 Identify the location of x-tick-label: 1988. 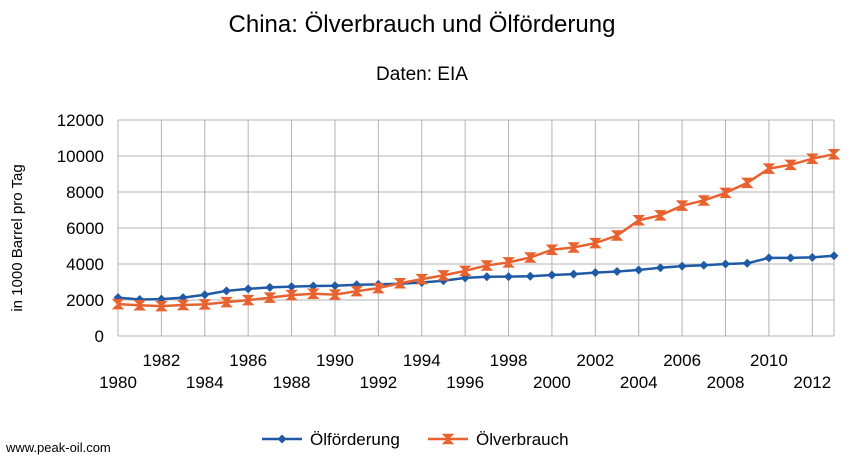
(292, 382).